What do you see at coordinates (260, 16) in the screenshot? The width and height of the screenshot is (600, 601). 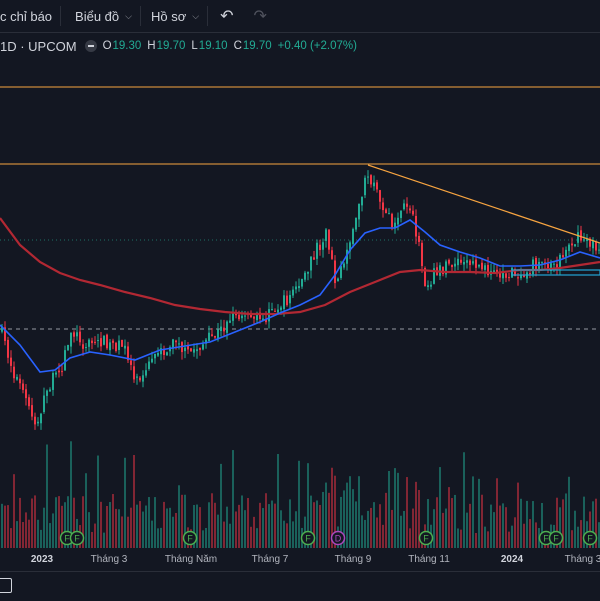 I see `redo-icon: ↷` at bounding box center [260, 16].